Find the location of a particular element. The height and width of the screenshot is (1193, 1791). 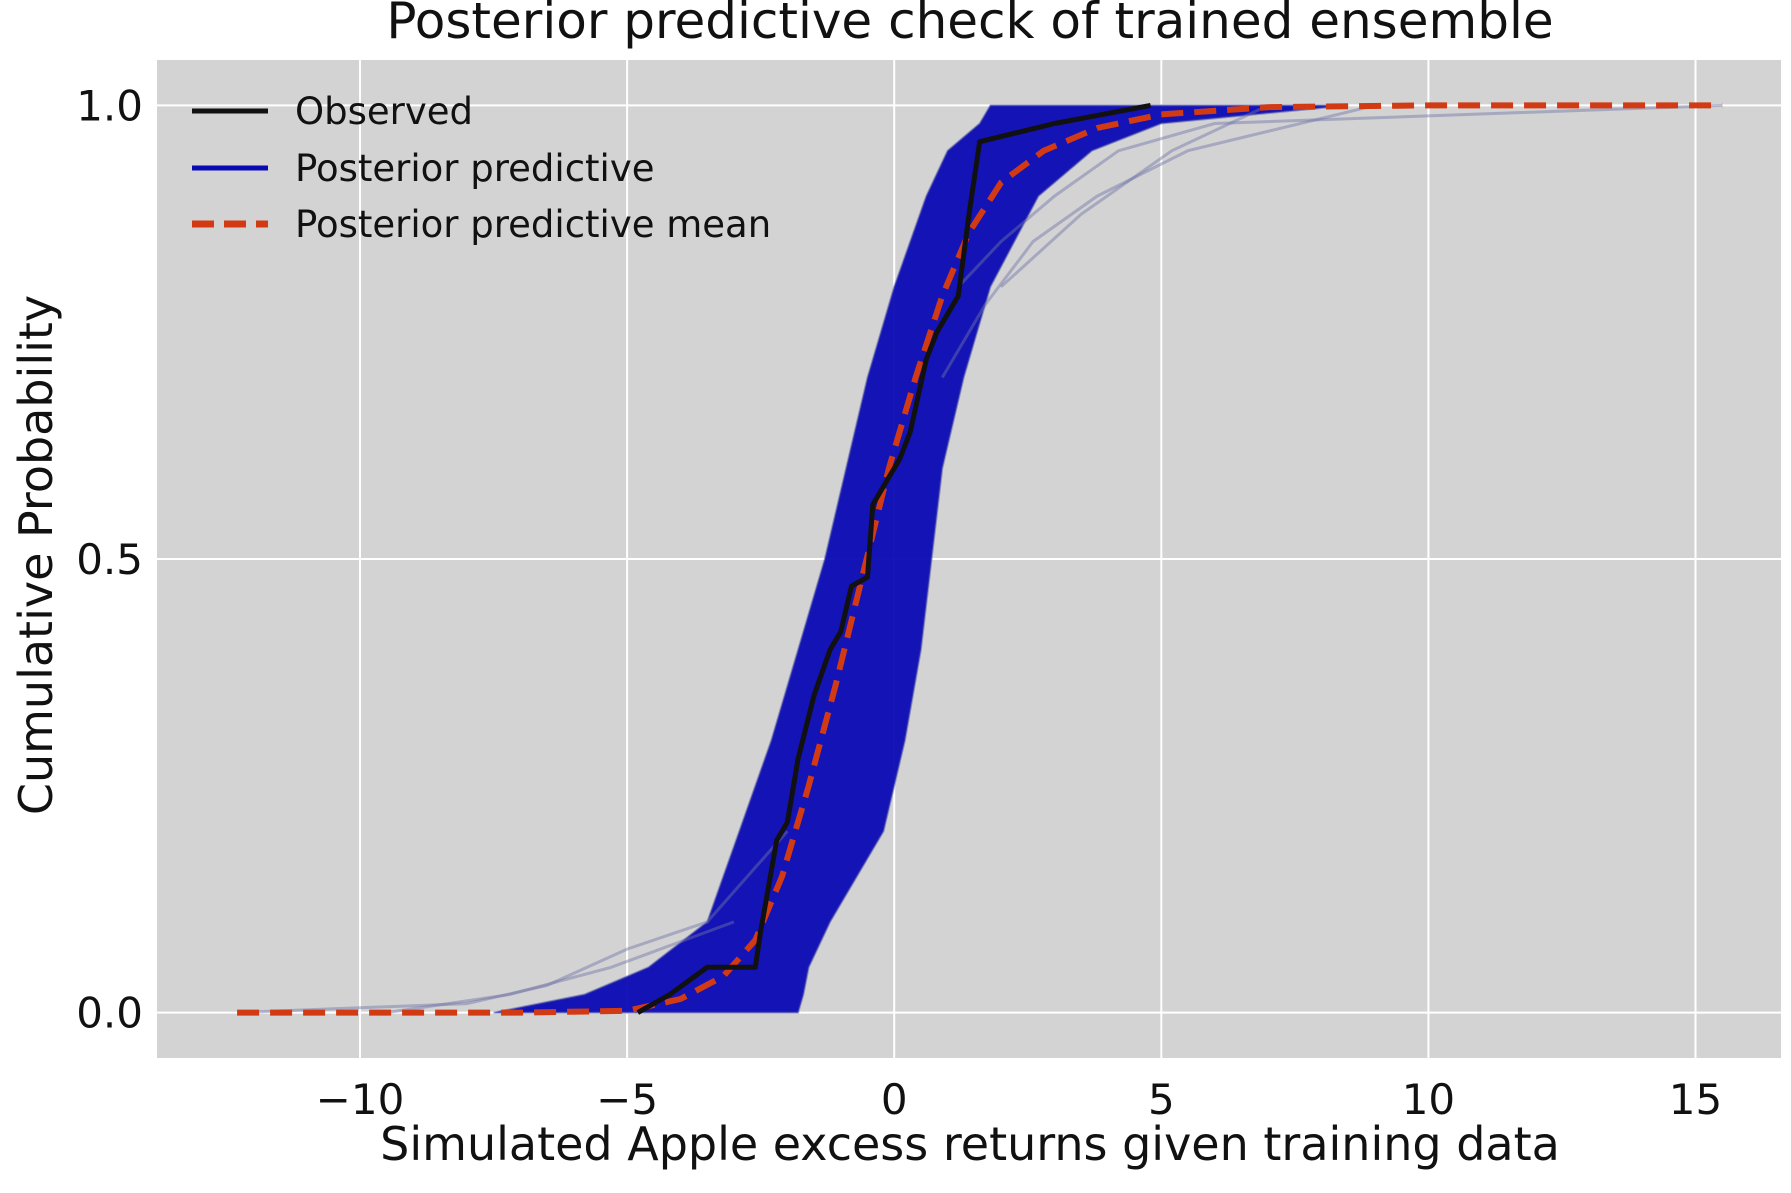

y-tick-label: 0.5 is located at coordinates (109, 559).